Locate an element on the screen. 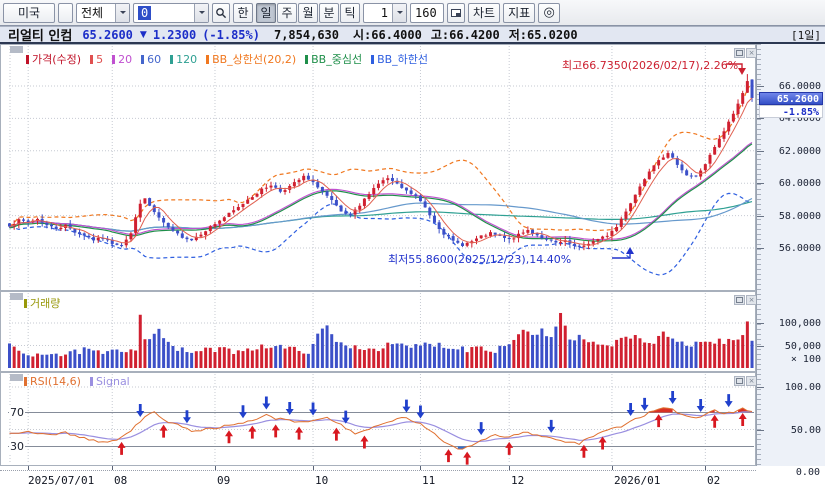 This screenshot has height=493, width=825. period-tab-틱: 틱 is located at coordinates (350, 12).